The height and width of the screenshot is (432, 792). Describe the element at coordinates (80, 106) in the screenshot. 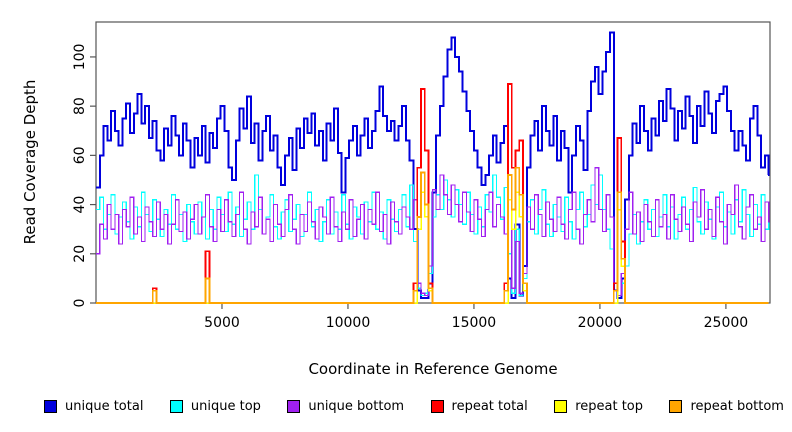

I see `y-tick-label: 80` at that location.